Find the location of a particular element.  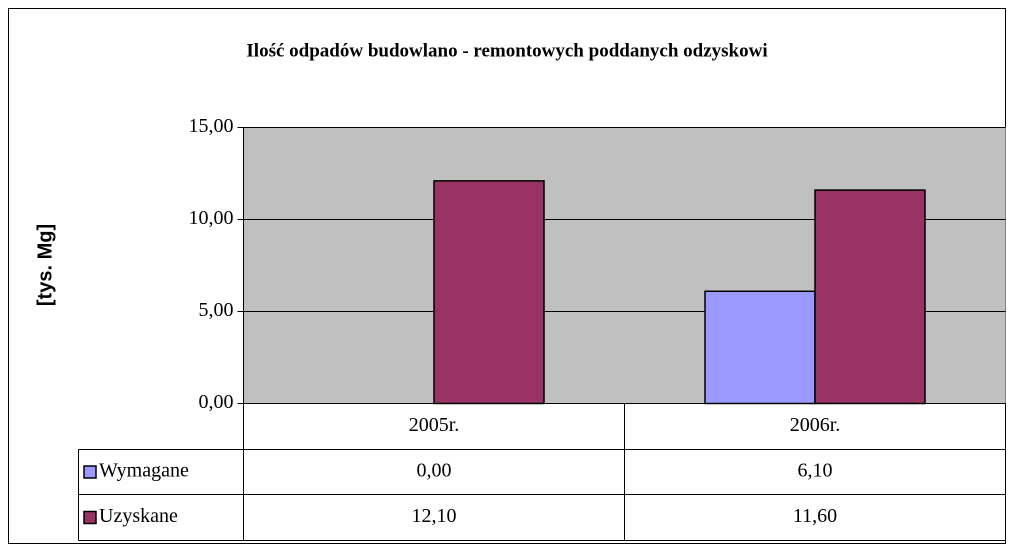

y-tick-label: 5,00 is located at coordinates (216, 310).